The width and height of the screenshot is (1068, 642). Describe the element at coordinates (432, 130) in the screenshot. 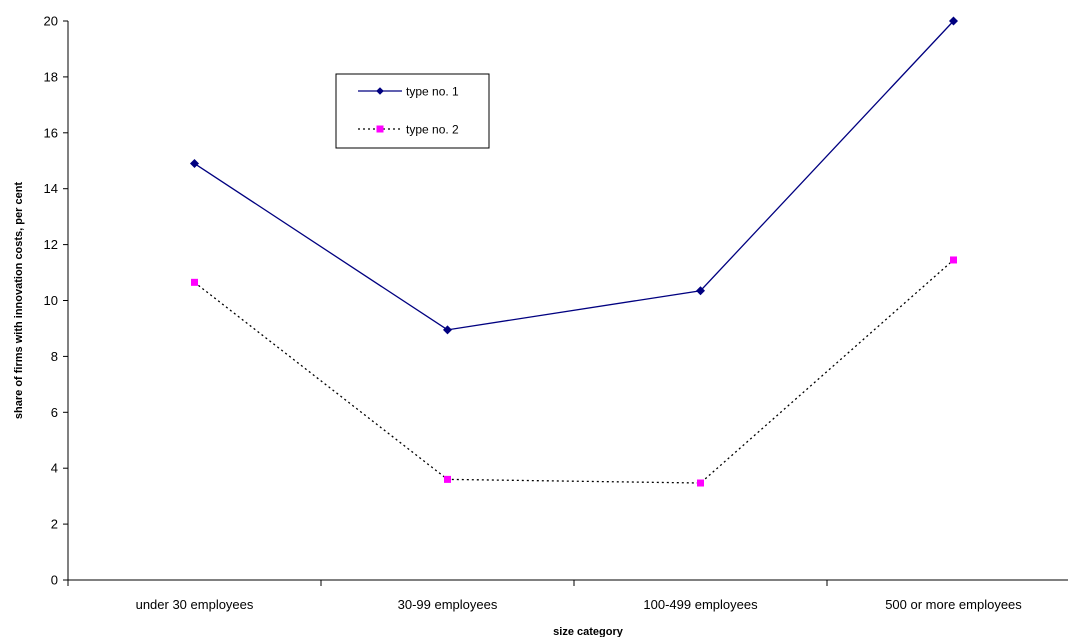

I see `legend-label: type no. 2` at that location.